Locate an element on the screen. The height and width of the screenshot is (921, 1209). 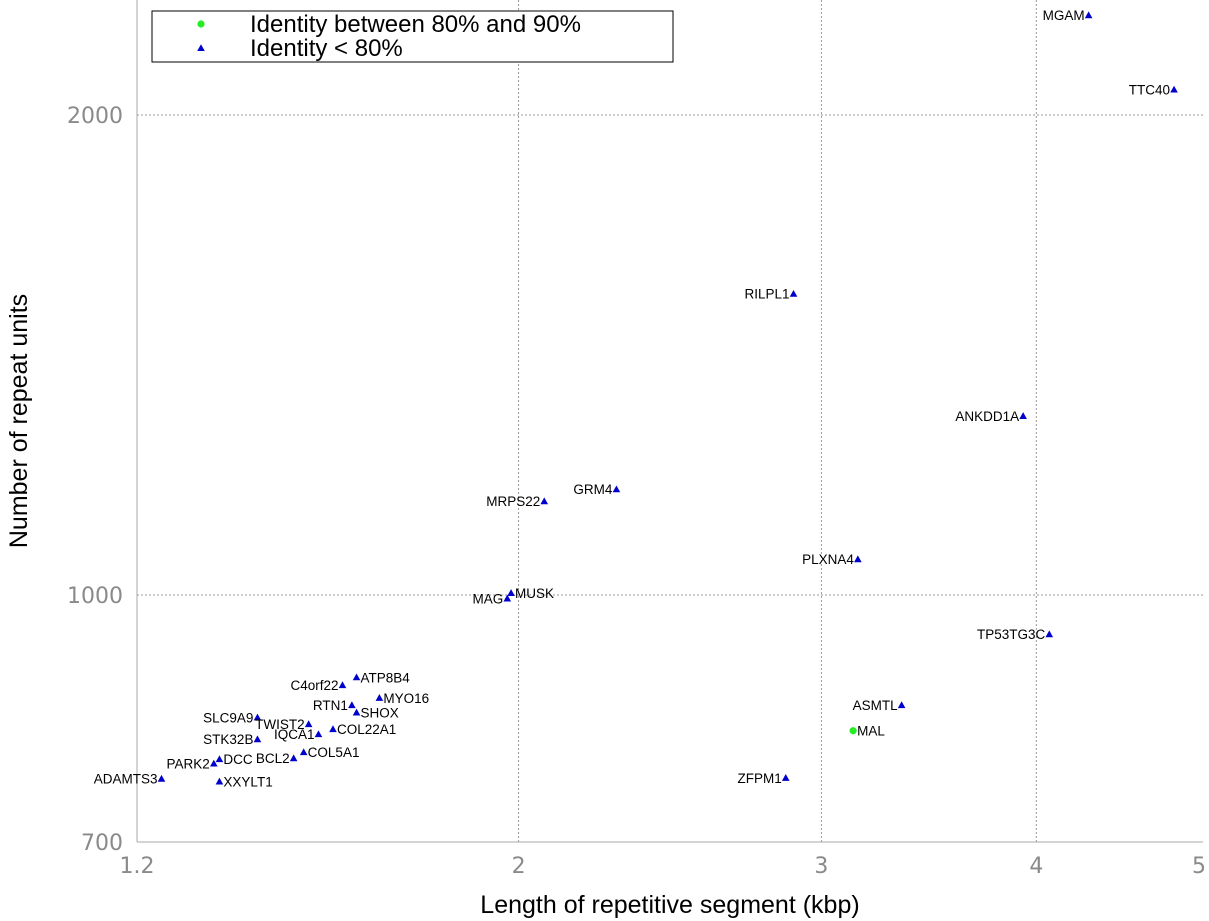
y-tick-label: 2000 is located at coordinates (95, 116).